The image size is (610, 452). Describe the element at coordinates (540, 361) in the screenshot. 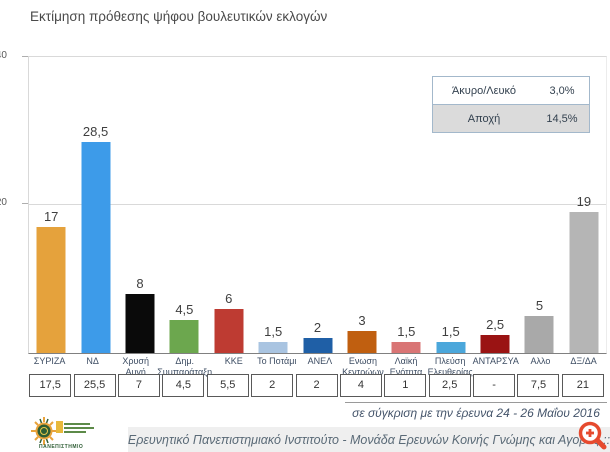

I see `category-label: Αλλο` at that location.